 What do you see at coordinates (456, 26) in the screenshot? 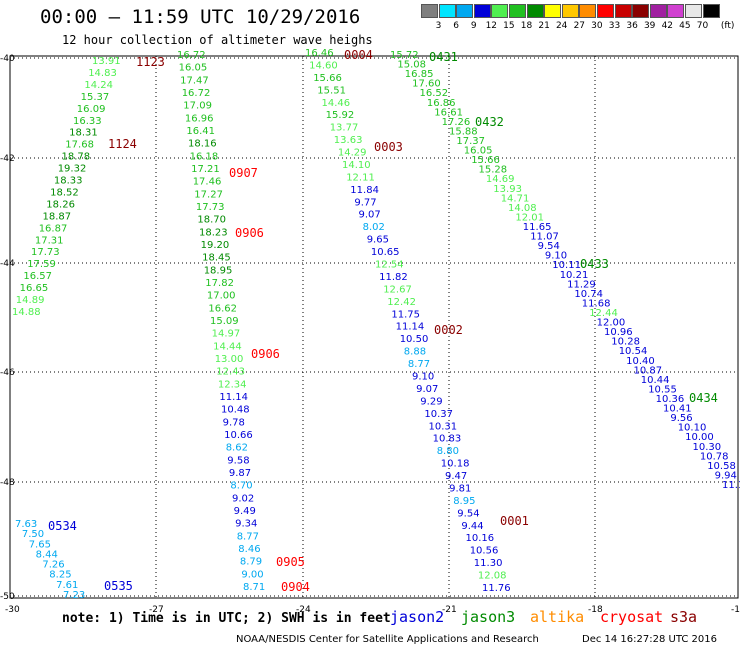
I see `legend-label: 6` at bounding box center [456, 26].